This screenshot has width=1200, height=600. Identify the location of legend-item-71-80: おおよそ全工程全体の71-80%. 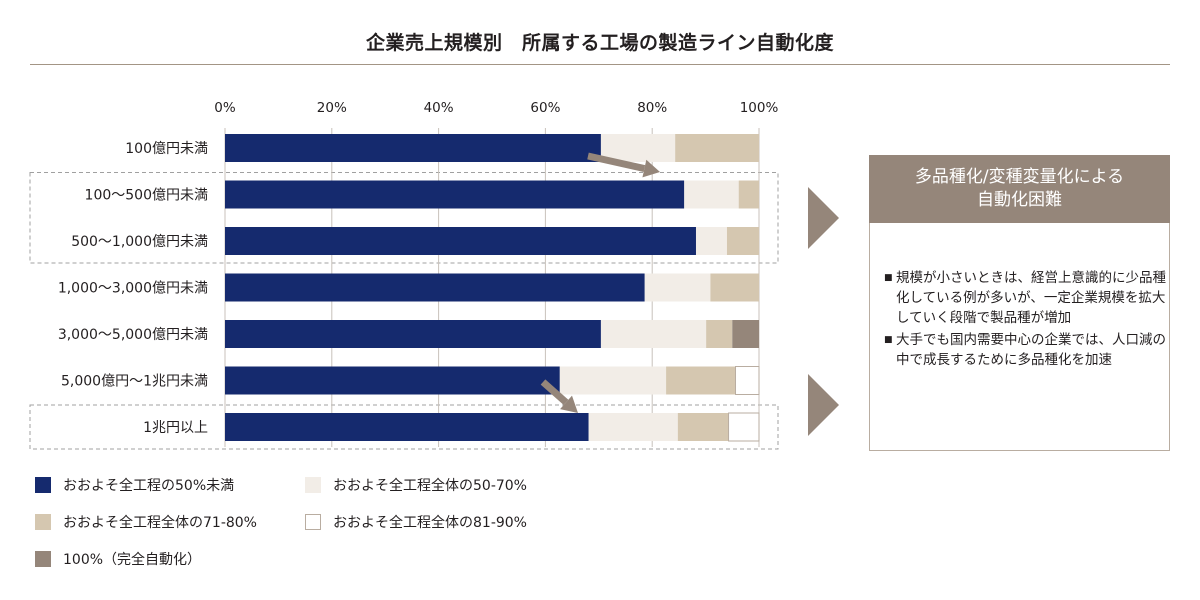
(146, 522).